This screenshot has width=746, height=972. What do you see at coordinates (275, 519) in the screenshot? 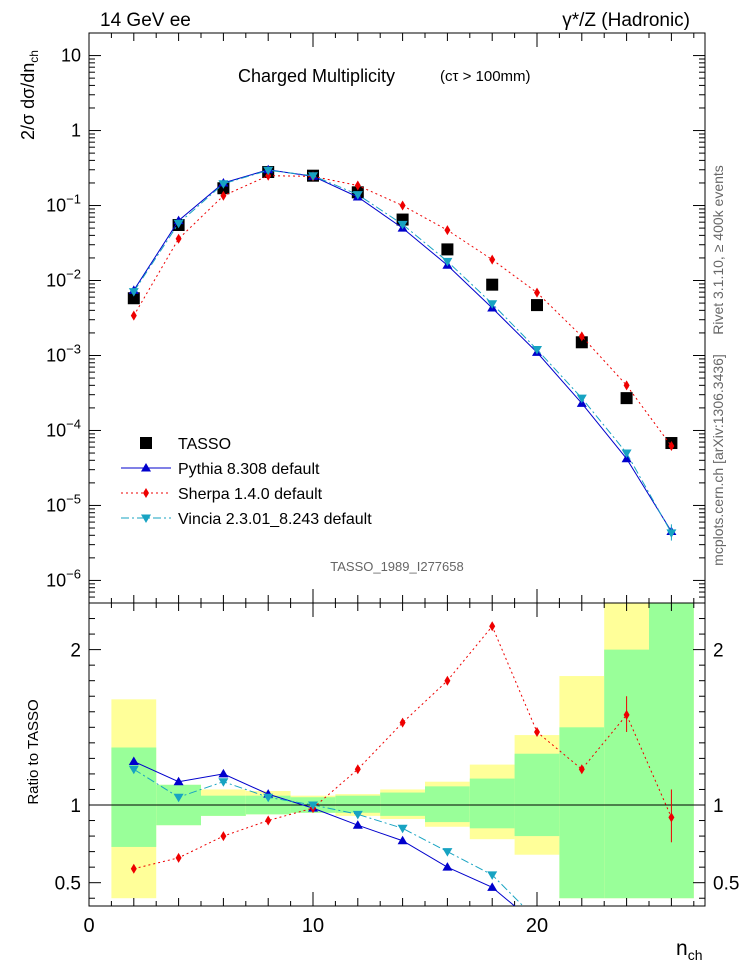
I see `legend-label-vincia: Vincia 2.3.01_8.243 default` at bounding box center [275, 519].